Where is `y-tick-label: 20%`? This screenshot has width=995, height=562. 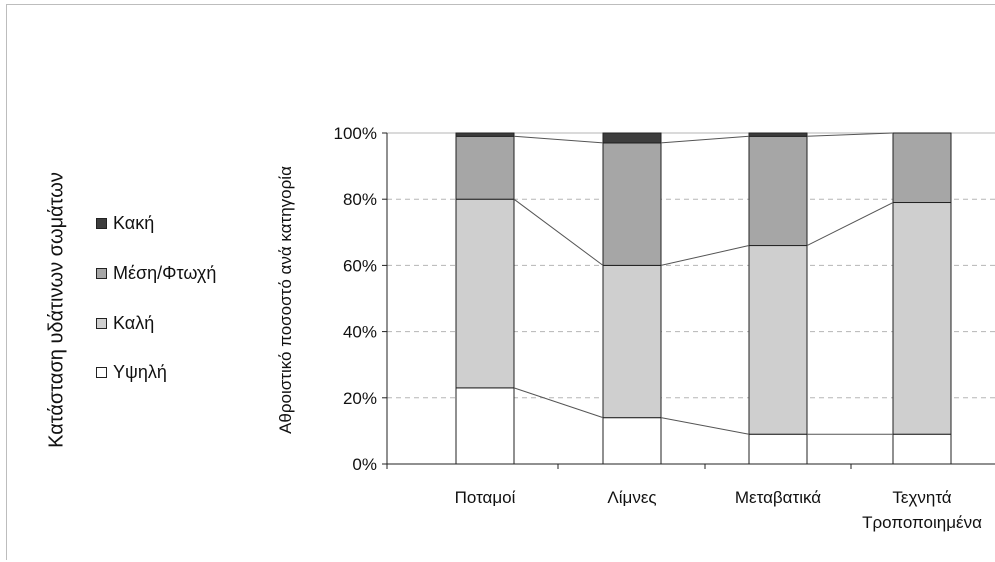
y-tick-label: 20% is located at coordinates (360, 398).